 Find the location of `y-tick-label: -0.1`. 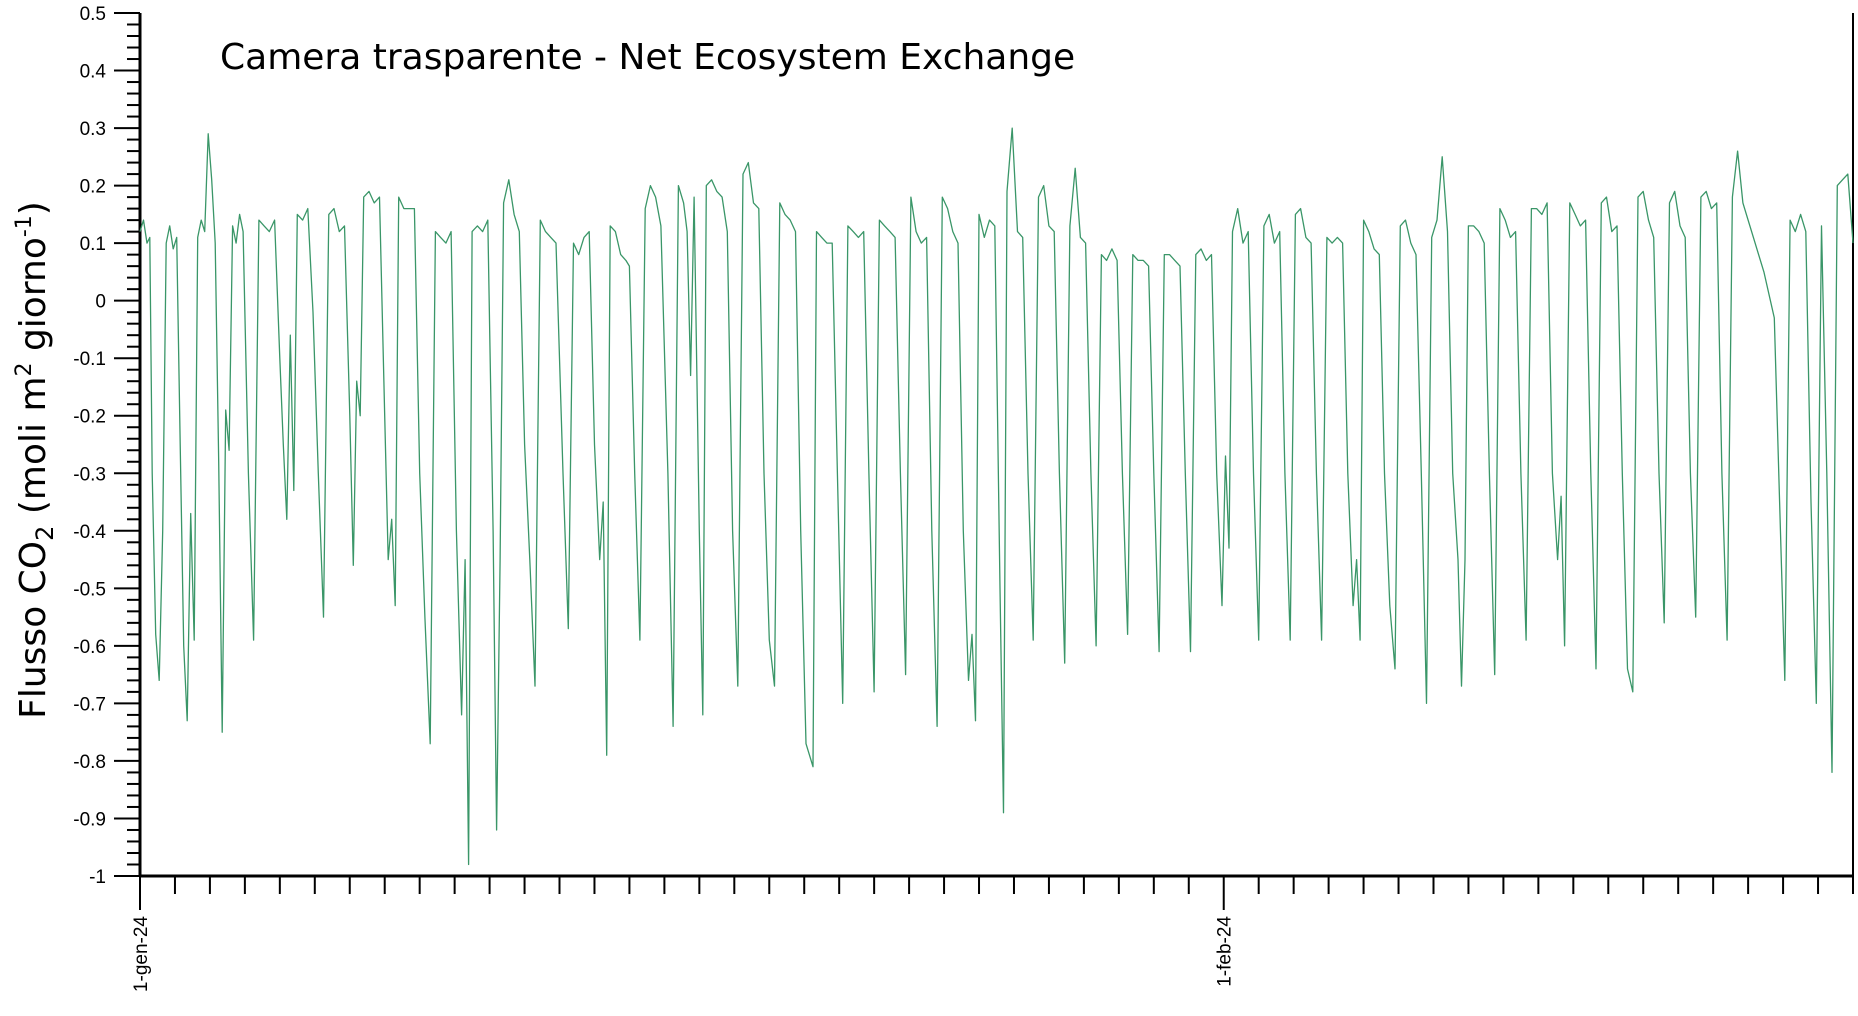

y-tick-label: -0.1 is located at coordinates (89, 359).